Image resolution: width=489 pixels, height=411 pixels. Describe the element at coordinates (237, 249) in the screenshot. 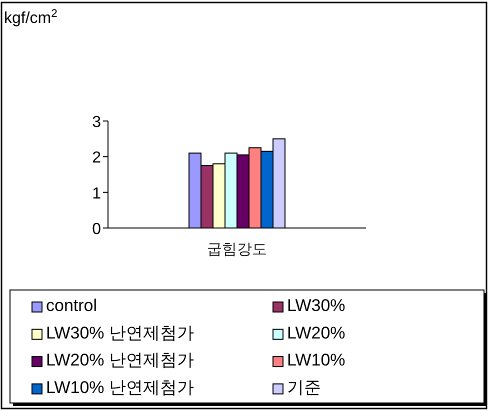

I see `x-tick-label: 굽힘강도` at that location.